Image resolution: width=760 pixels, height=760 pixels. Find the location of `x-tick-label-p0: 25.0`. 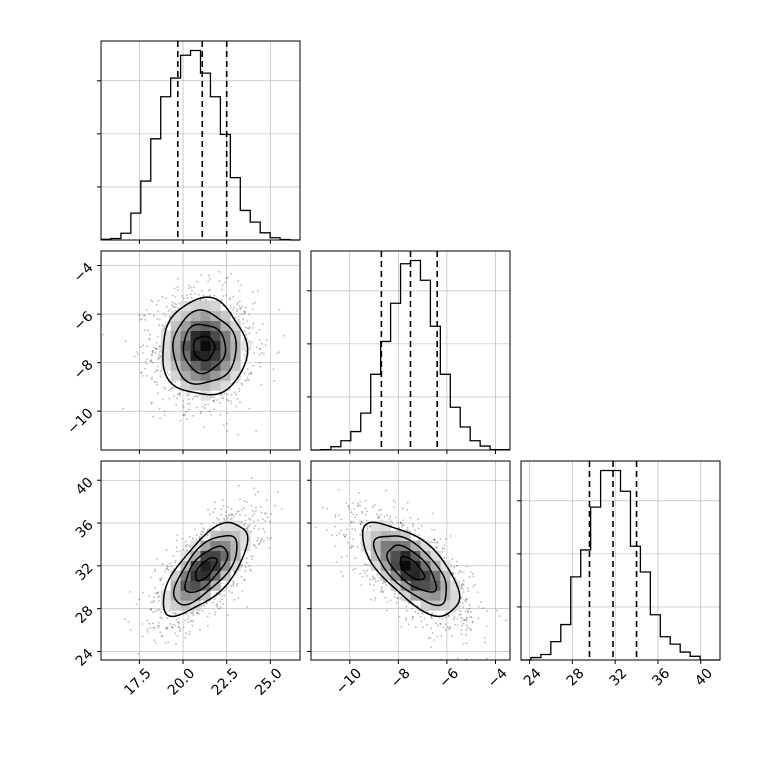

x-tick-label-p0: 25.0 is located at coordinates (268, 681).